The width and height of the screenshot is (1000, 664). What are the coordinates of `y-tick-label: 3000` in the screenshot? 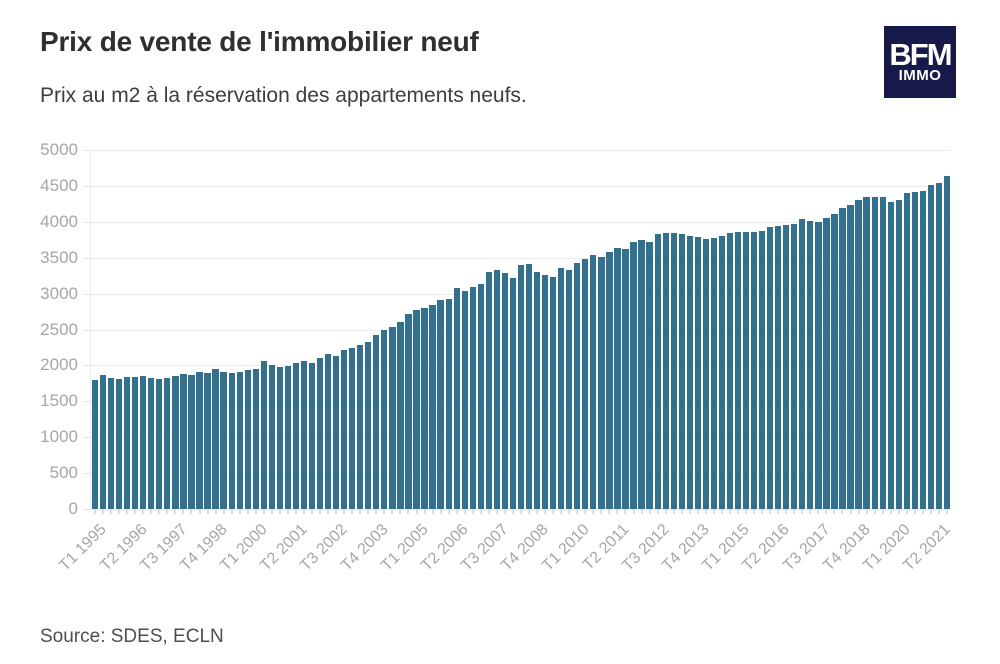 It's located at (59, 293).